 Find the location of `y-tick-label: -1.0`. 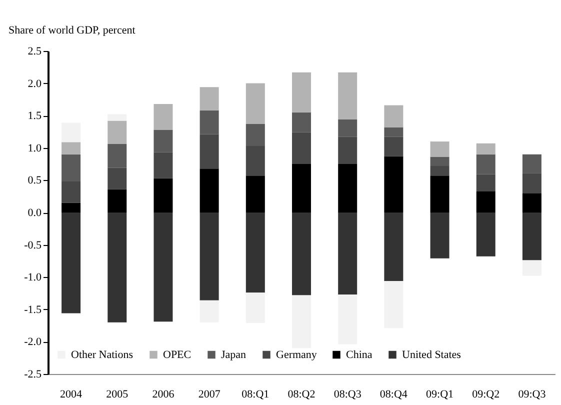

y-tick-label: -1.0 is located at coordinates (33, 278).